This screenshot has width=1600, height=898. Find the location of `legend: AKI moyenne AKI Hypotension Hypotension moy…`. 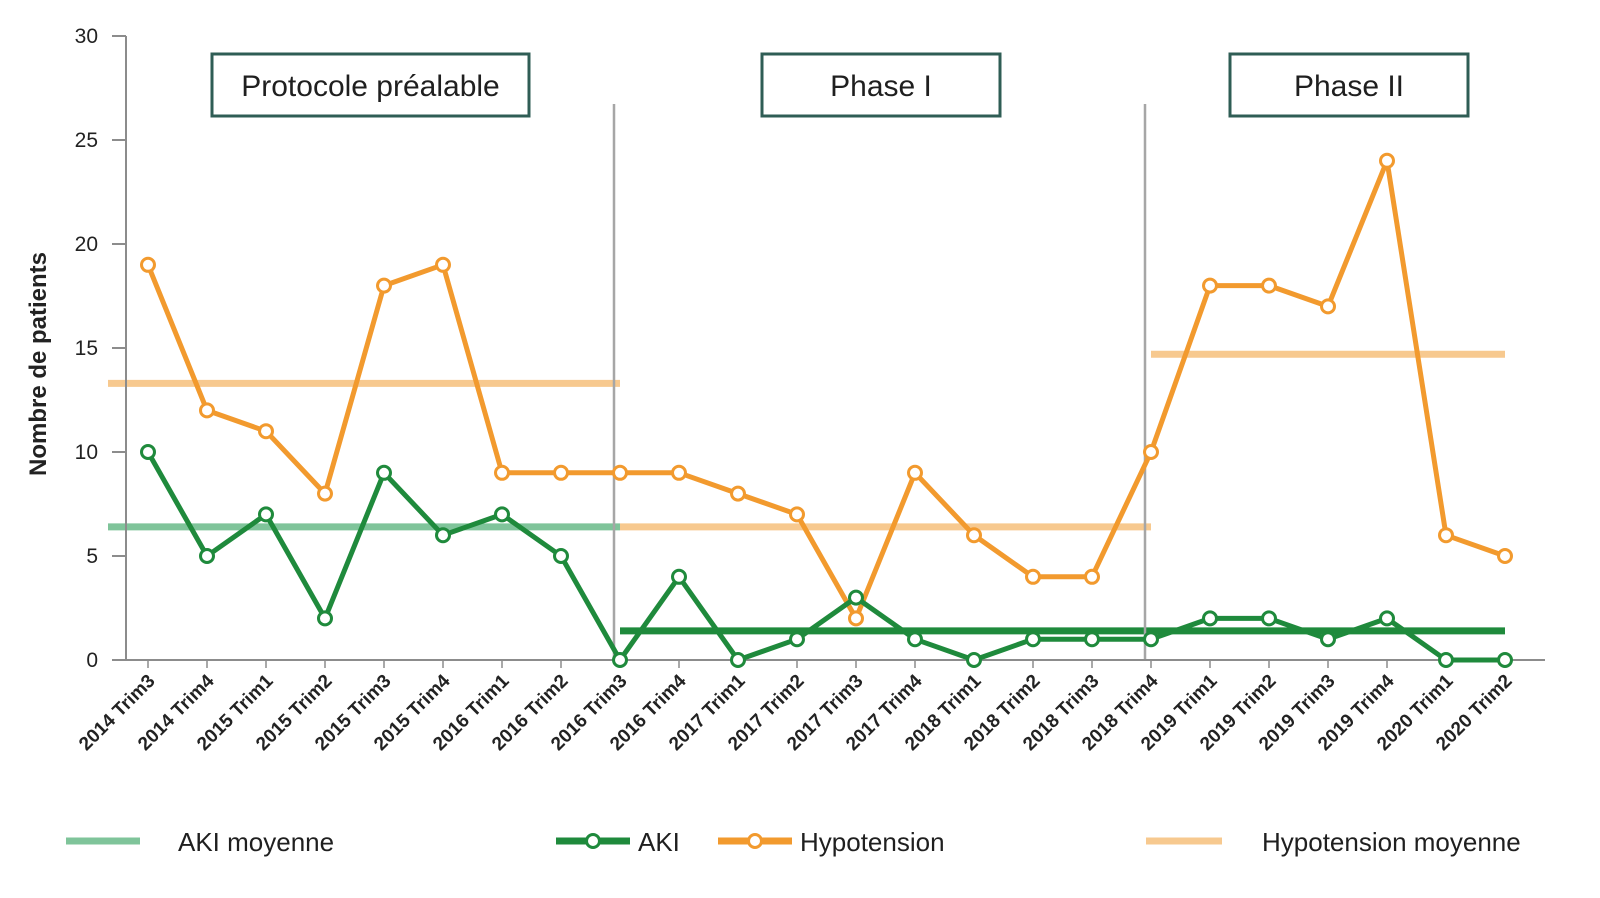

legend: AKI moyenne AKI Hypotension Hypotension moy… is located at coordinates (793, 842).